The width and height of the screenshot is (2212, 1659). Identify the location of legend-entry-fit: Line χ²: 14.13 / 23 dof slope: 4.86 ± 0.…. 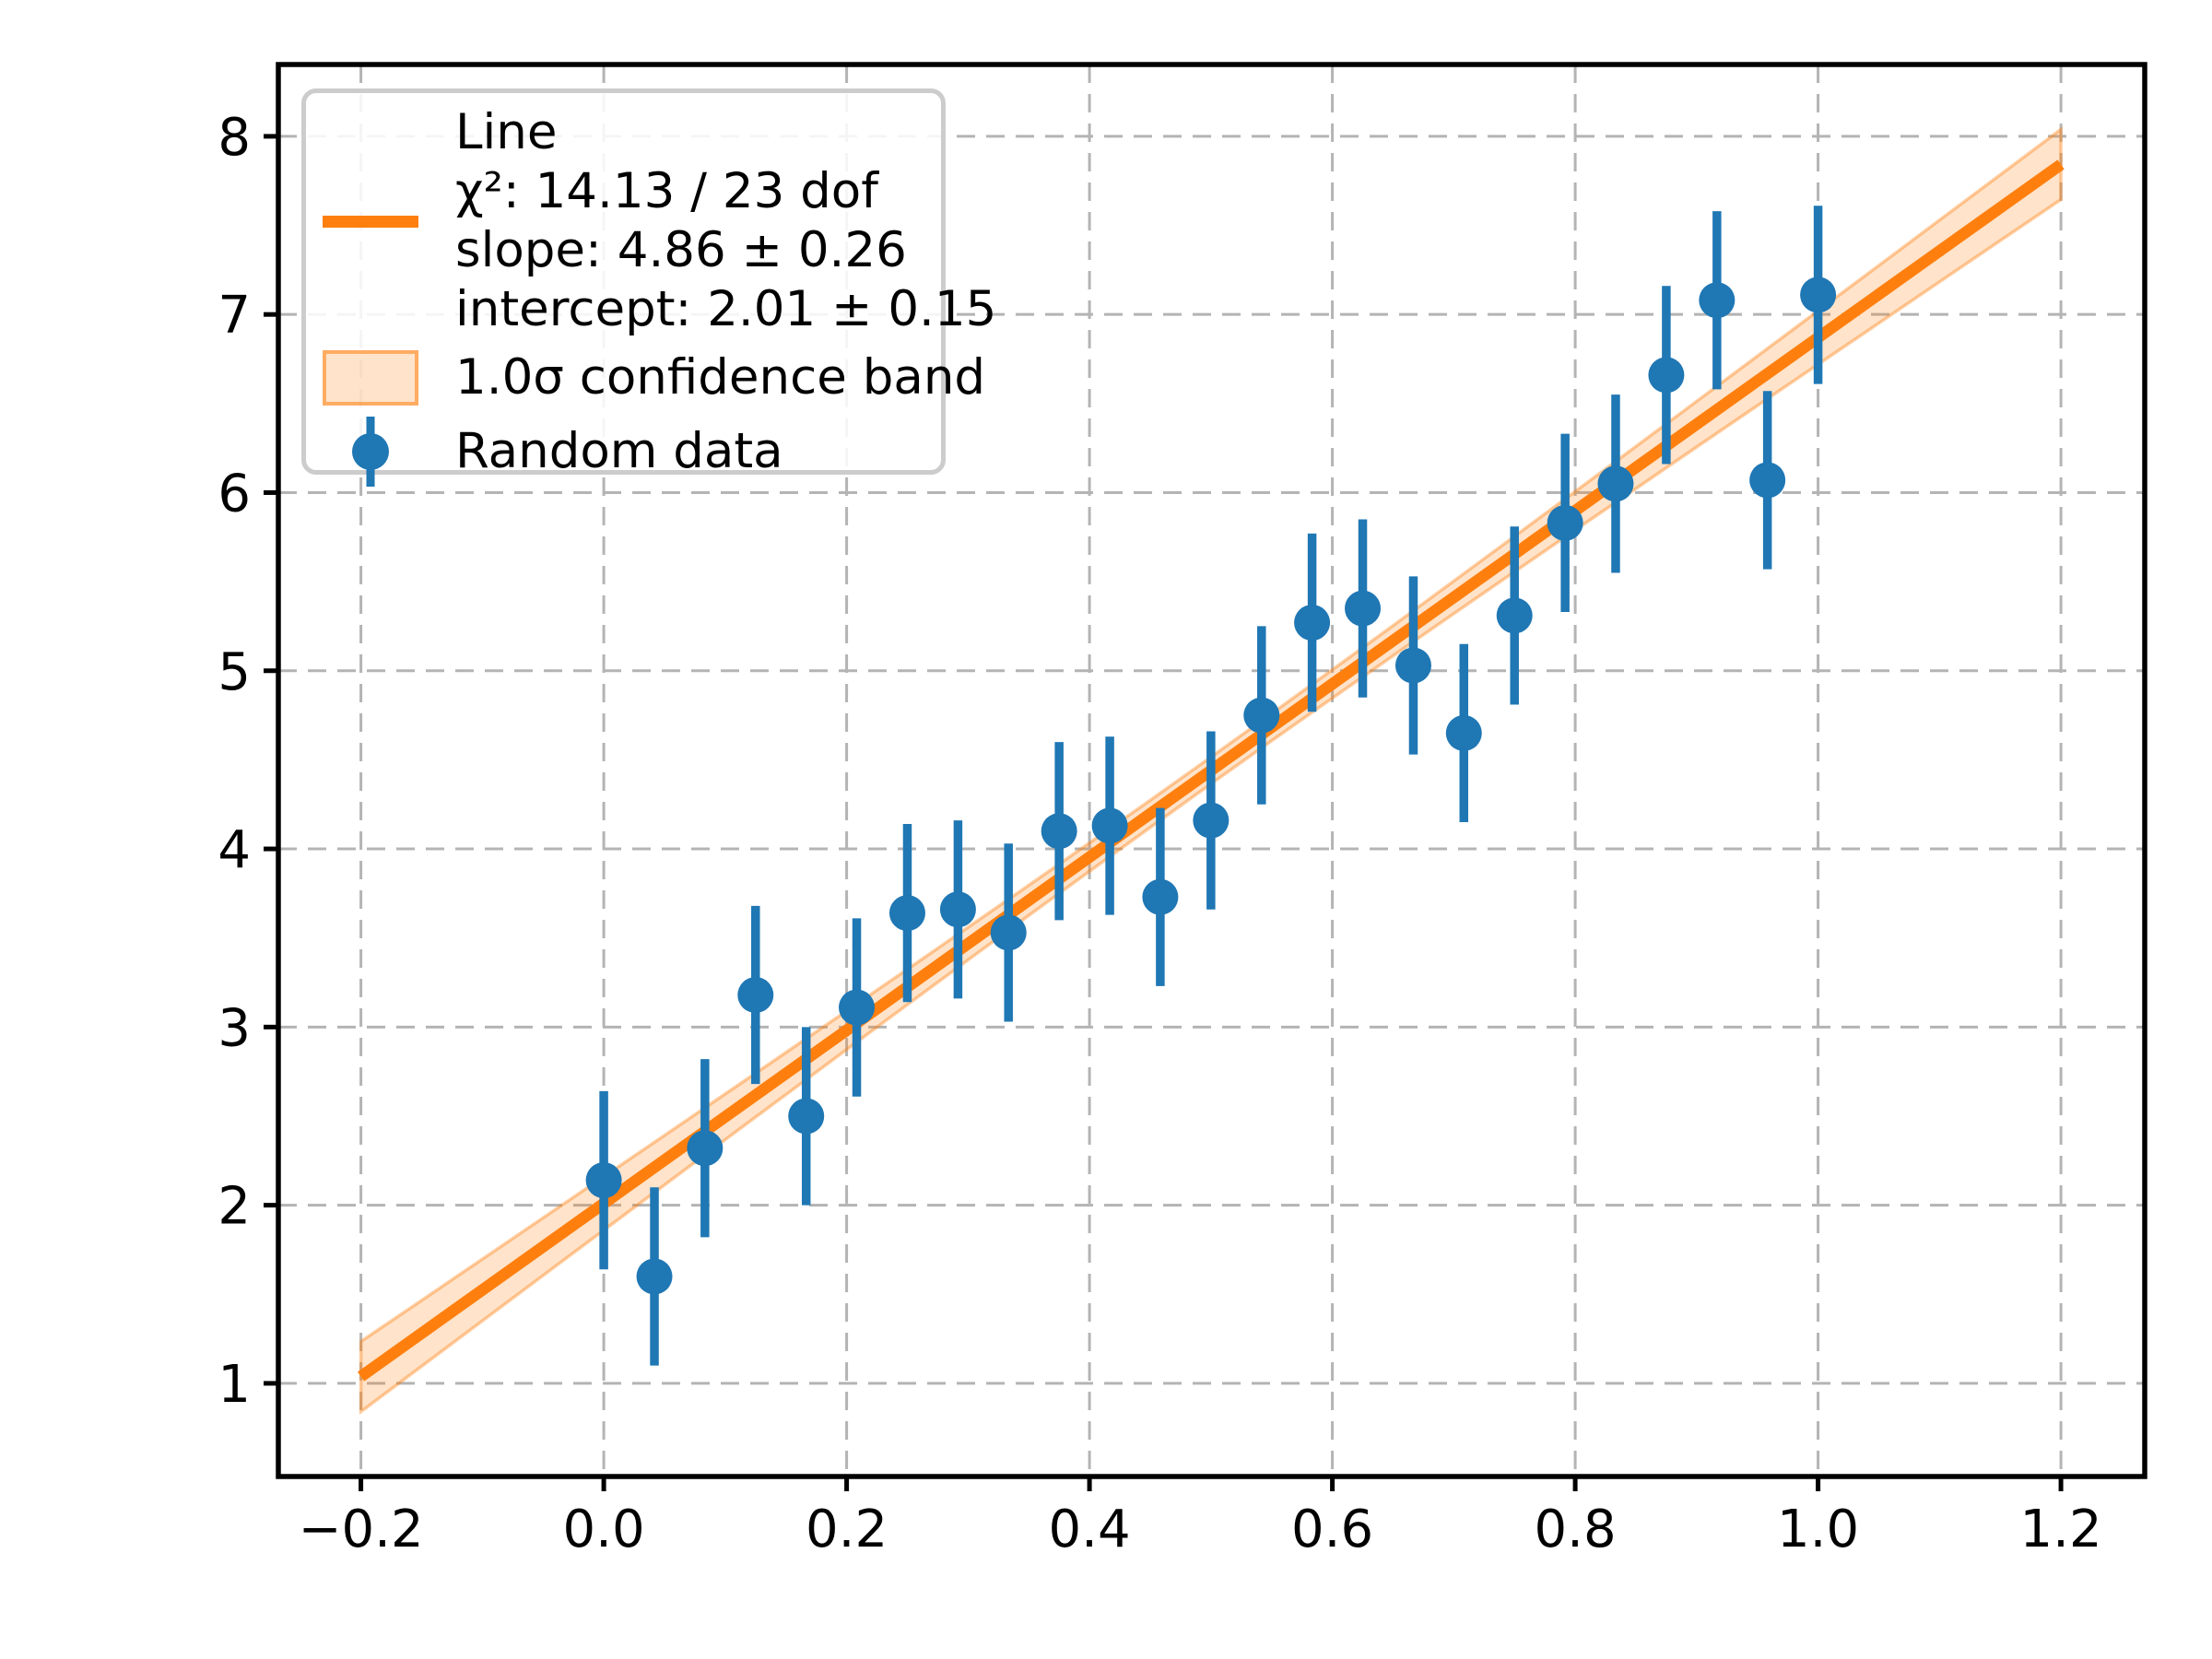
(659, 221).